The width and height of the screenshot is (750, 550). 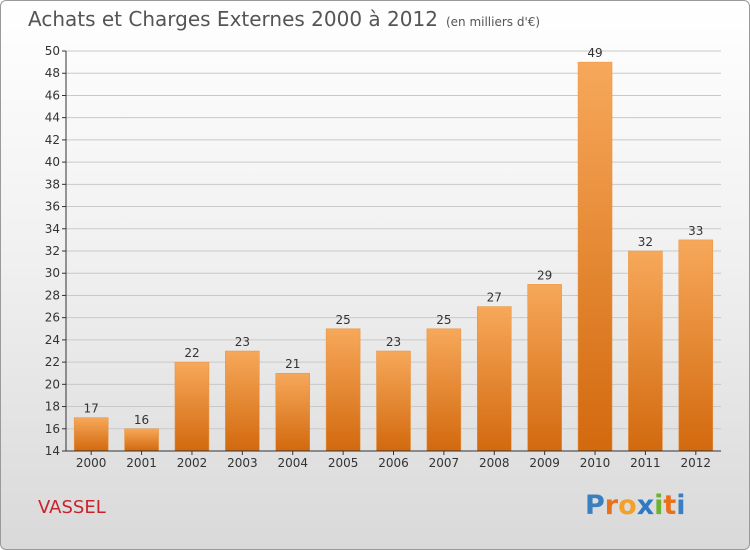 What do you see at coordinates (191, 353) in the screenshot?
I see `data-label-2002: 22` at bounding box center [191, 353].